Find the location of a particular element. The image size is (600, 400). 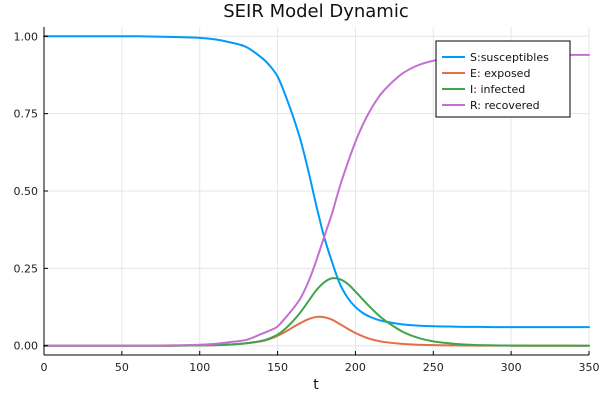

x-tick-label: 200 is located at coordinates (355, 367).